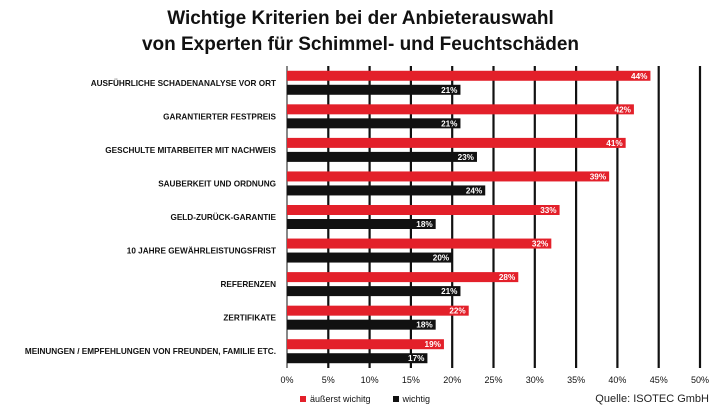  I want to click on category-label: GARANTIERTER FESTPREIS, so click(219, 116).